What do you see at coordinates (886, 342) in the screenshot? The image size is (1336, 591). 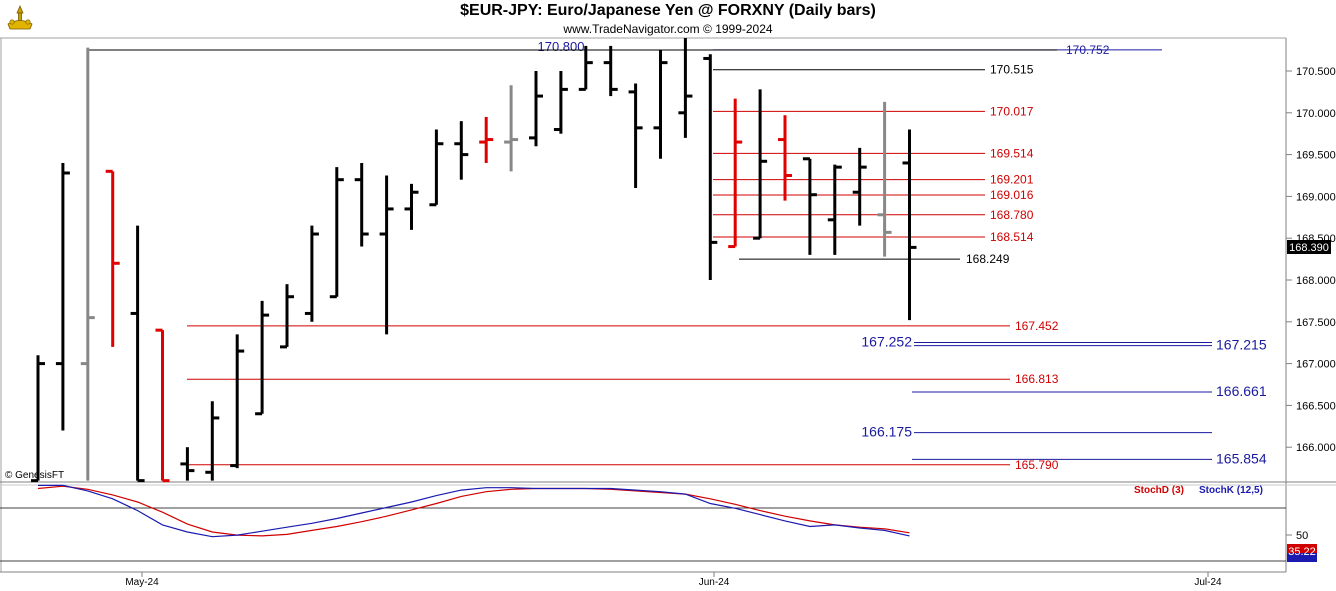 I see `level-label: 167.252` at bounding box center [886, 342].